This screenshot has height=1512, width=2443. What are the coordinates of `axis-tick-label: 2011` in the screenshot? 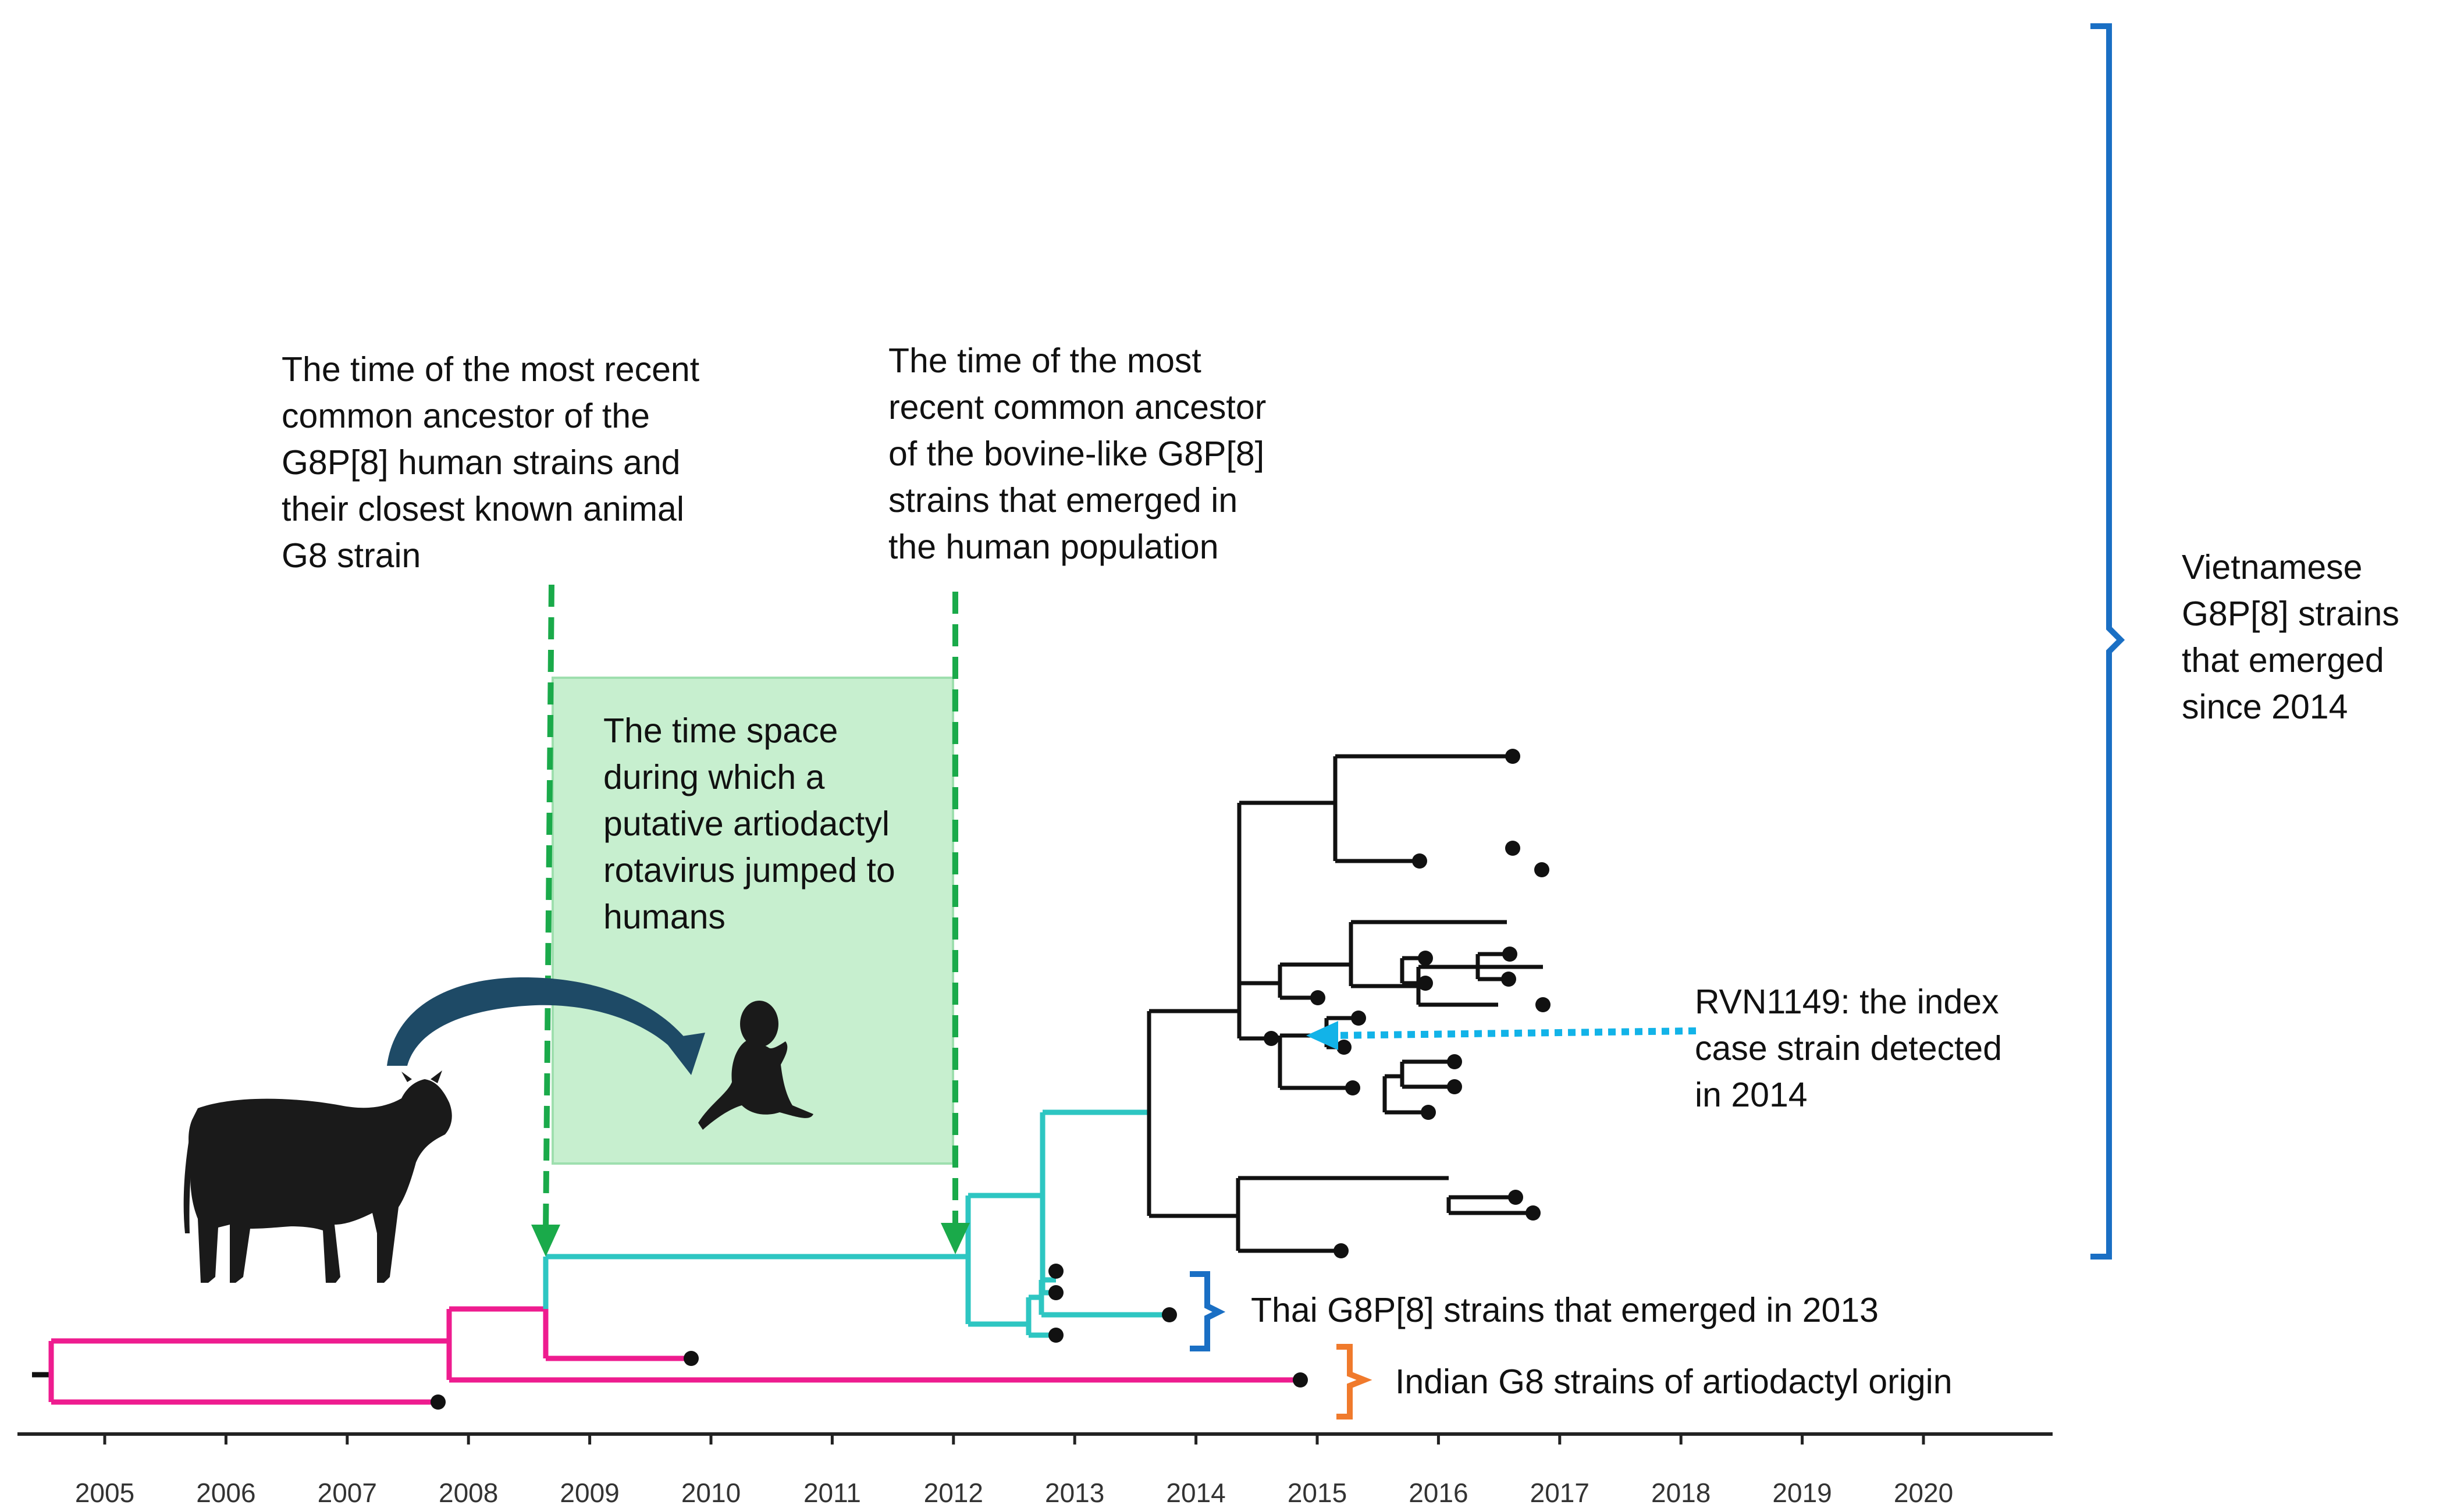 It's located at (832, 1493).